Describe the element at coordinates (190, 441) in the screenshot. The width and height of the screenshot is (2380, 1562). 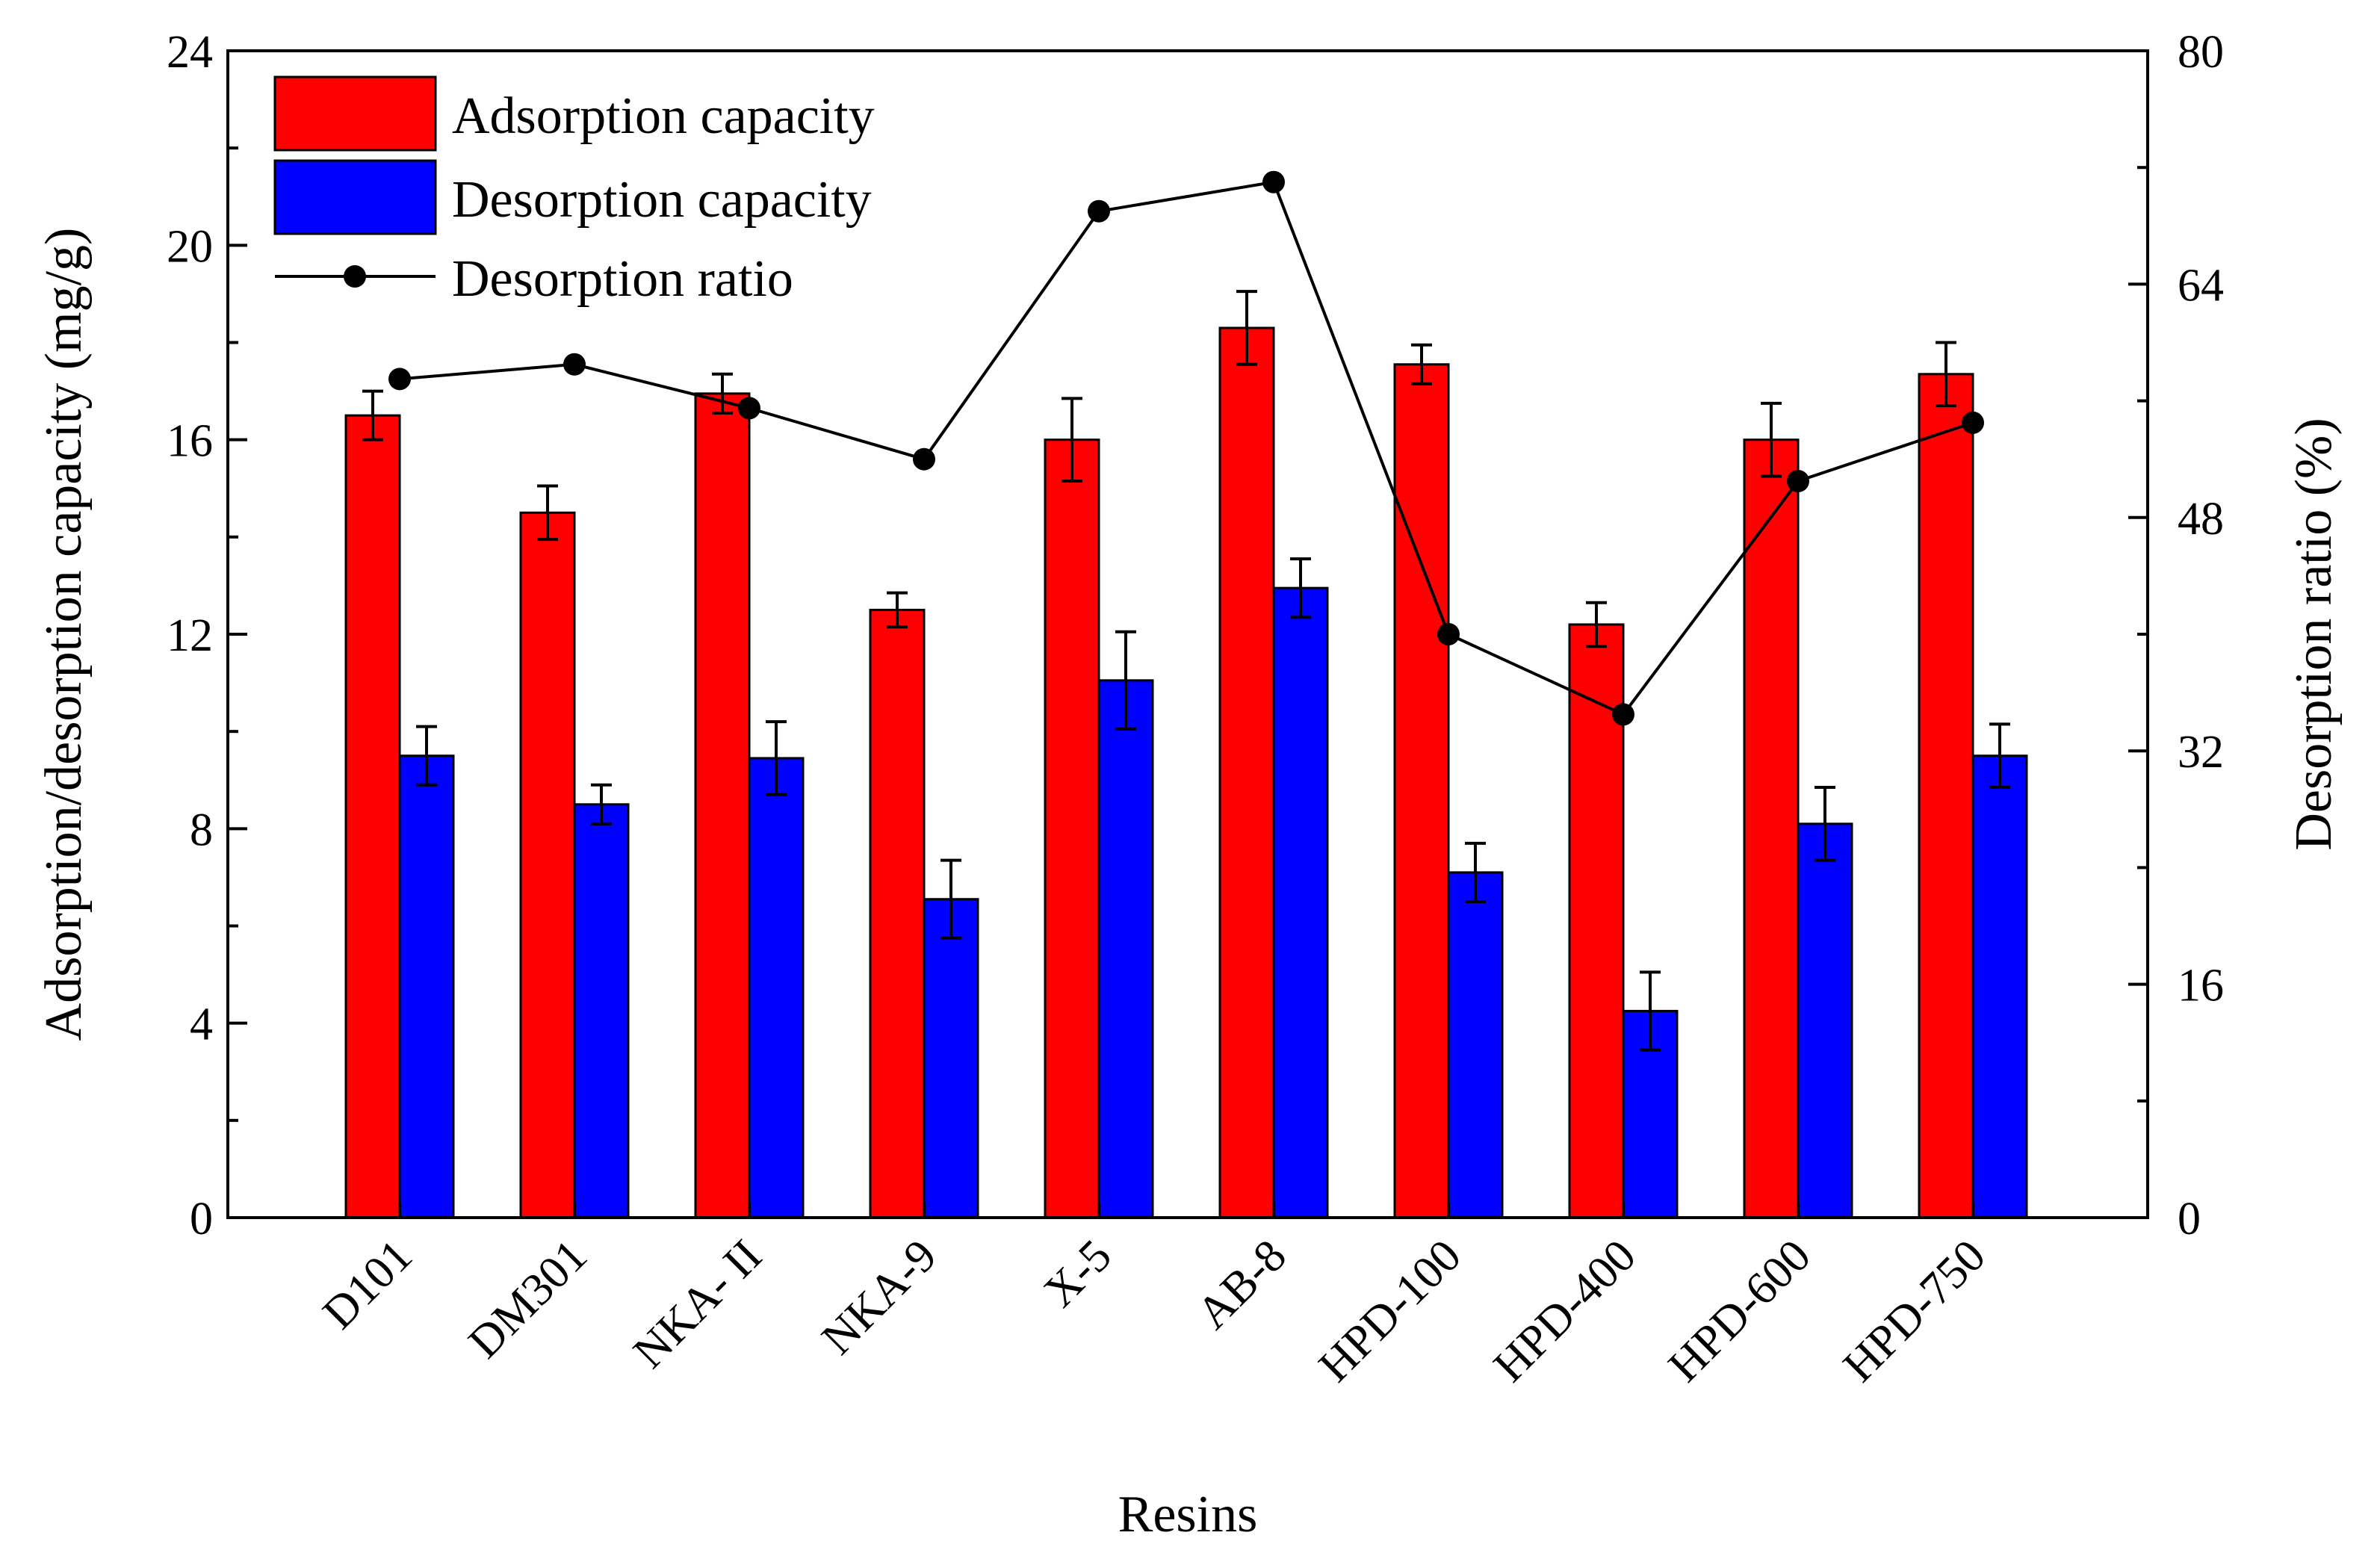
I see `y-tick-label-left: 16` at that location.